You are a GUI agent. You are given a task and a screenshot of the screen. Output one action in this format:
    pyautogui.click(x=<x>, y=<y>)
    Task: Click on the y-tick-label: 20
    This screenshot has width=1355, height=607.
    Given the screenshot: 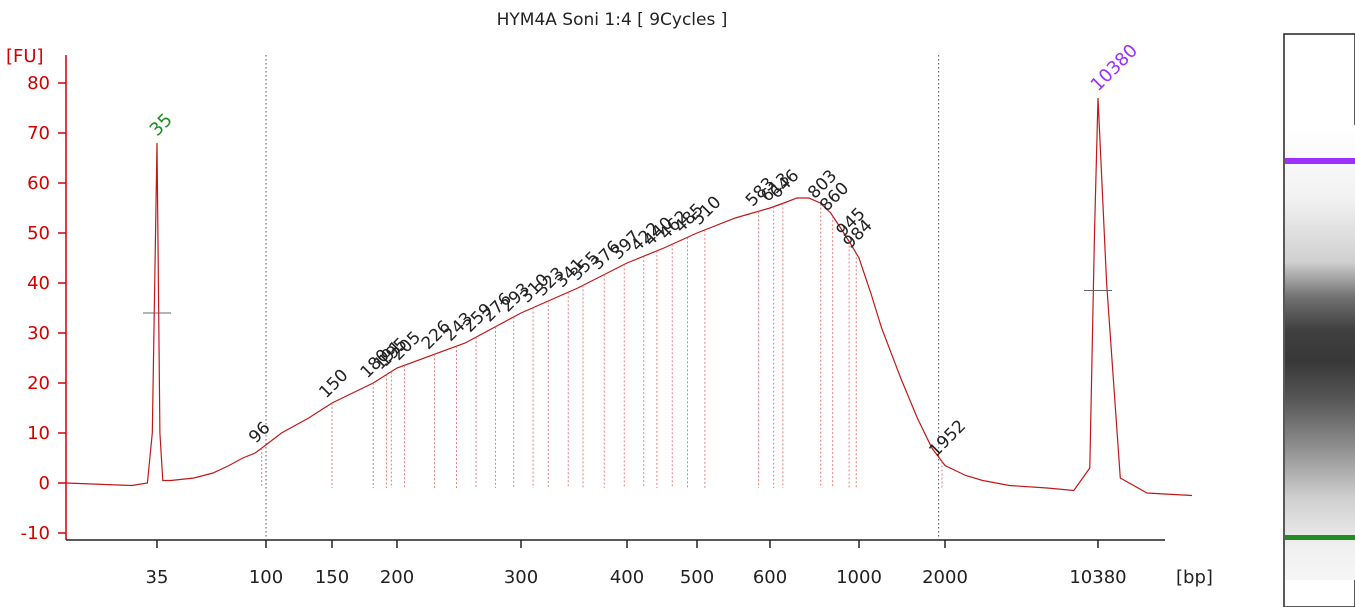 What is the action you would take?
    pyautogui.click(x=38, y=383)
    